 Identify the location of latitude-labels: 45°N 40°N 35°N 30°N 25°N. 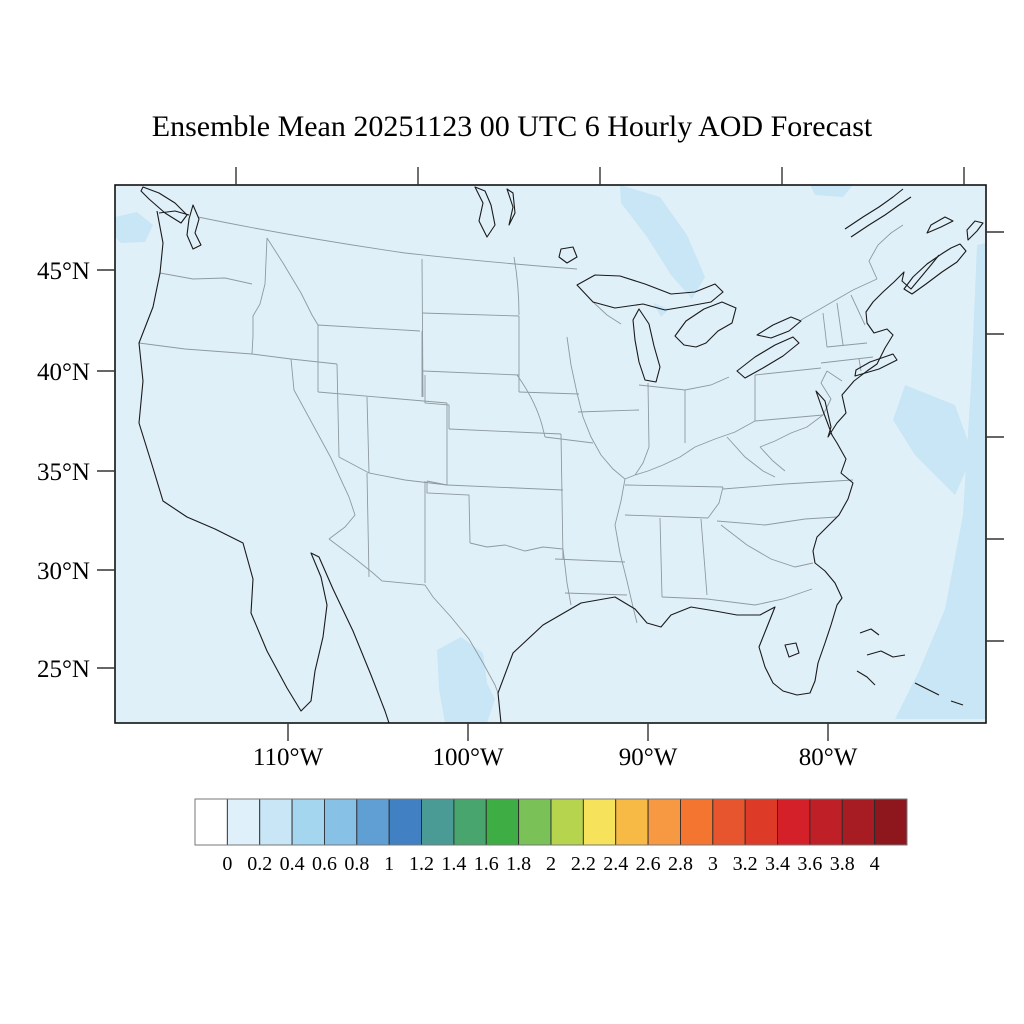
(63, 470).